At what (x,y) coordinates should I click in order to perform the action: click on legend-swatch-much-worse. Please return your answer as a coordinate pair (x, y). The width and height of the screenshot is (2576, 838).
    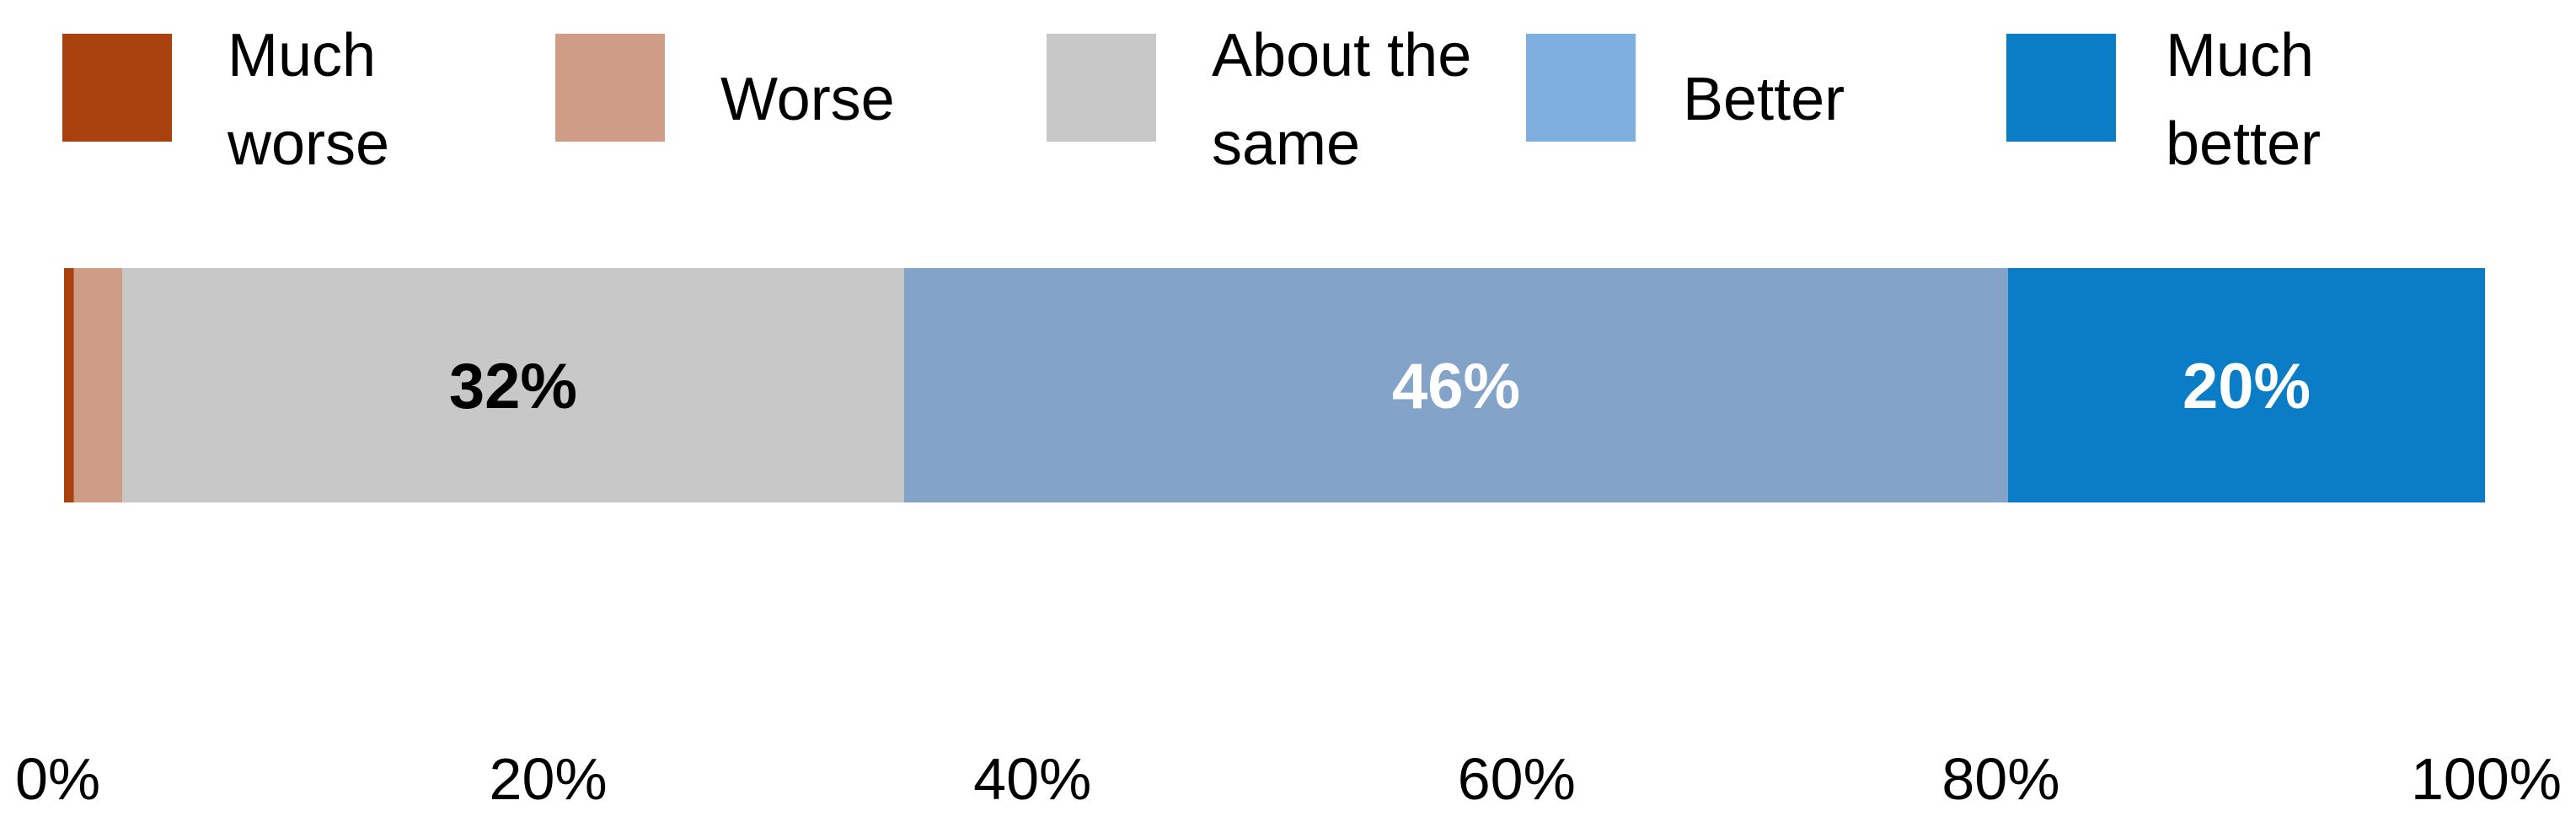
    Looking at the image, I should click on (117, 88).